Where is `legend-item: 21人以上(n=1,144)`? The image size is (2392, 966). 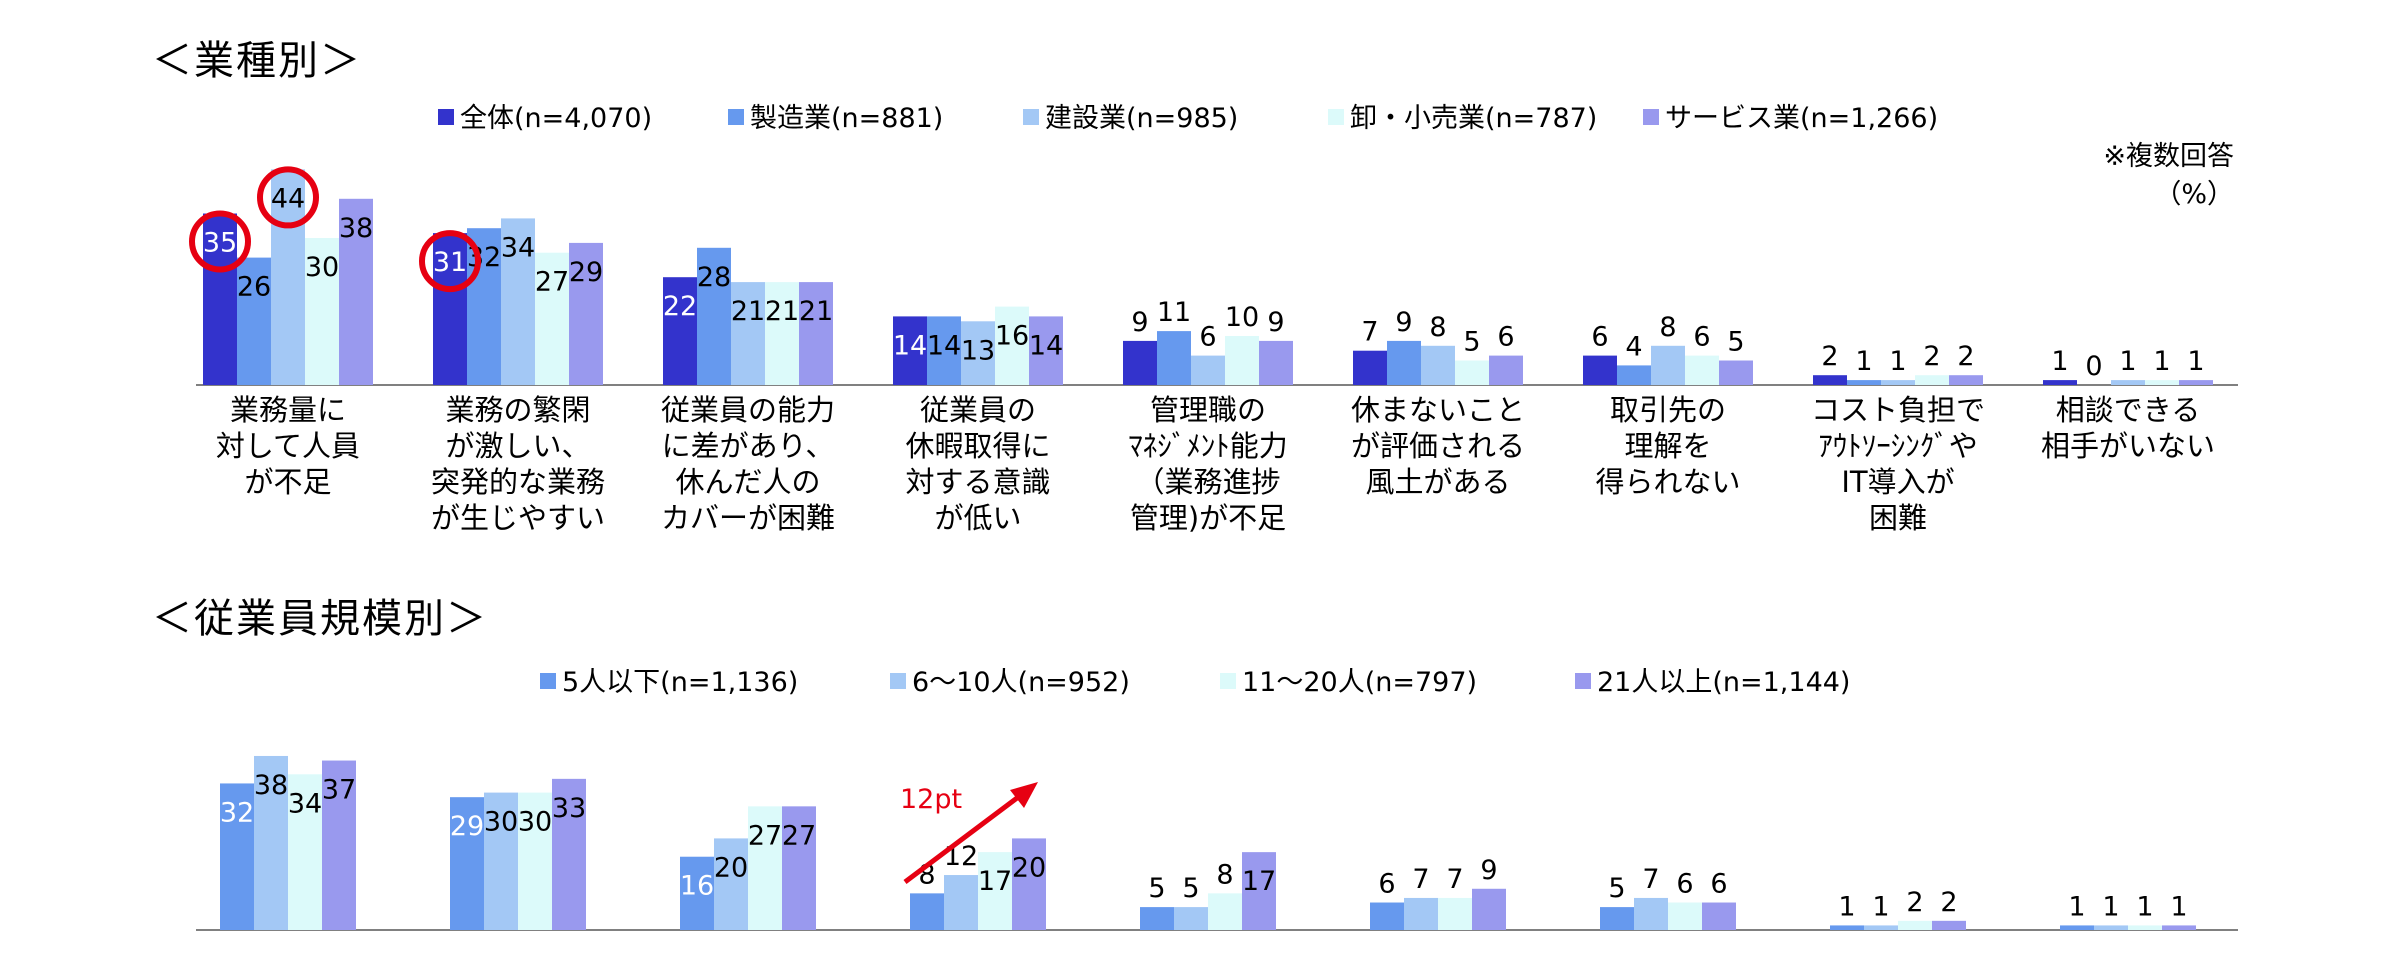 legend-item: 21人以上(n=1,144) is located at coordinates (1712, 679).